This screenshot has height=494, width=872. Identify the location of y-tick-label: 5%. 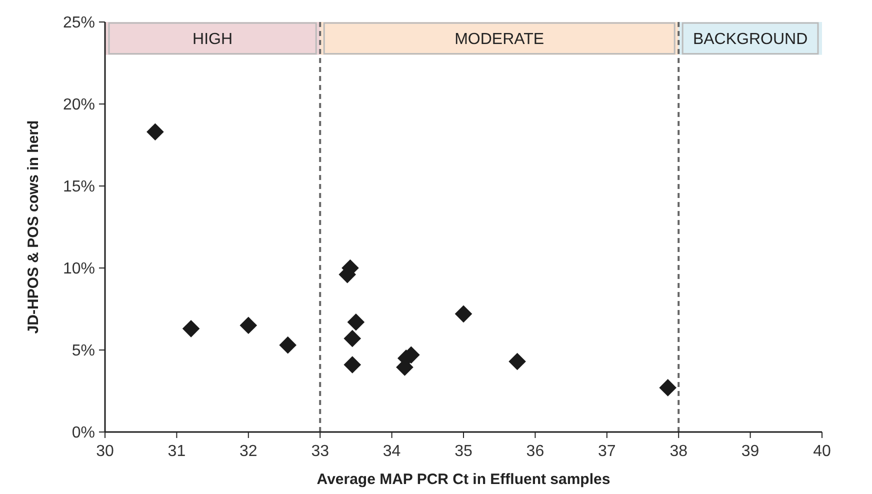
(83, 351).